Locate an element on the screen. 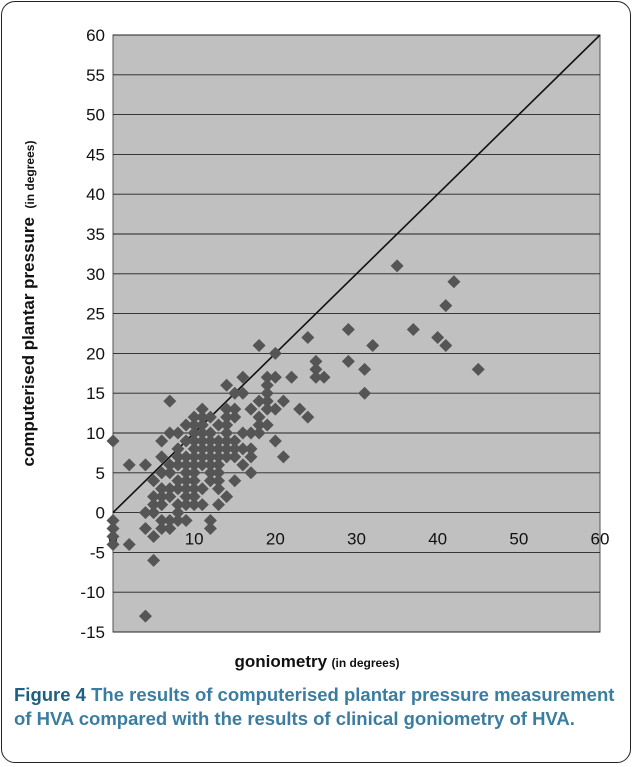  y-tick-label: 25 is located at coordinates (95, 314).